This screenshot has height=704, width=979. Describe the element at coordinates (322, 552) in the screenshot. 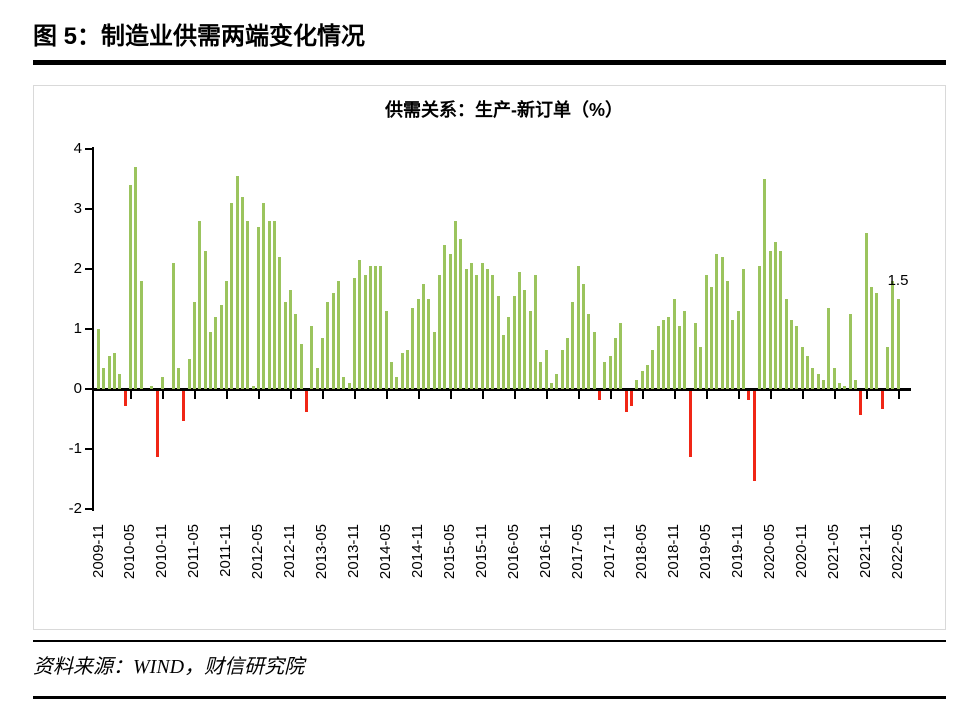

I see `x-axis-label: 2013-05` at that location.